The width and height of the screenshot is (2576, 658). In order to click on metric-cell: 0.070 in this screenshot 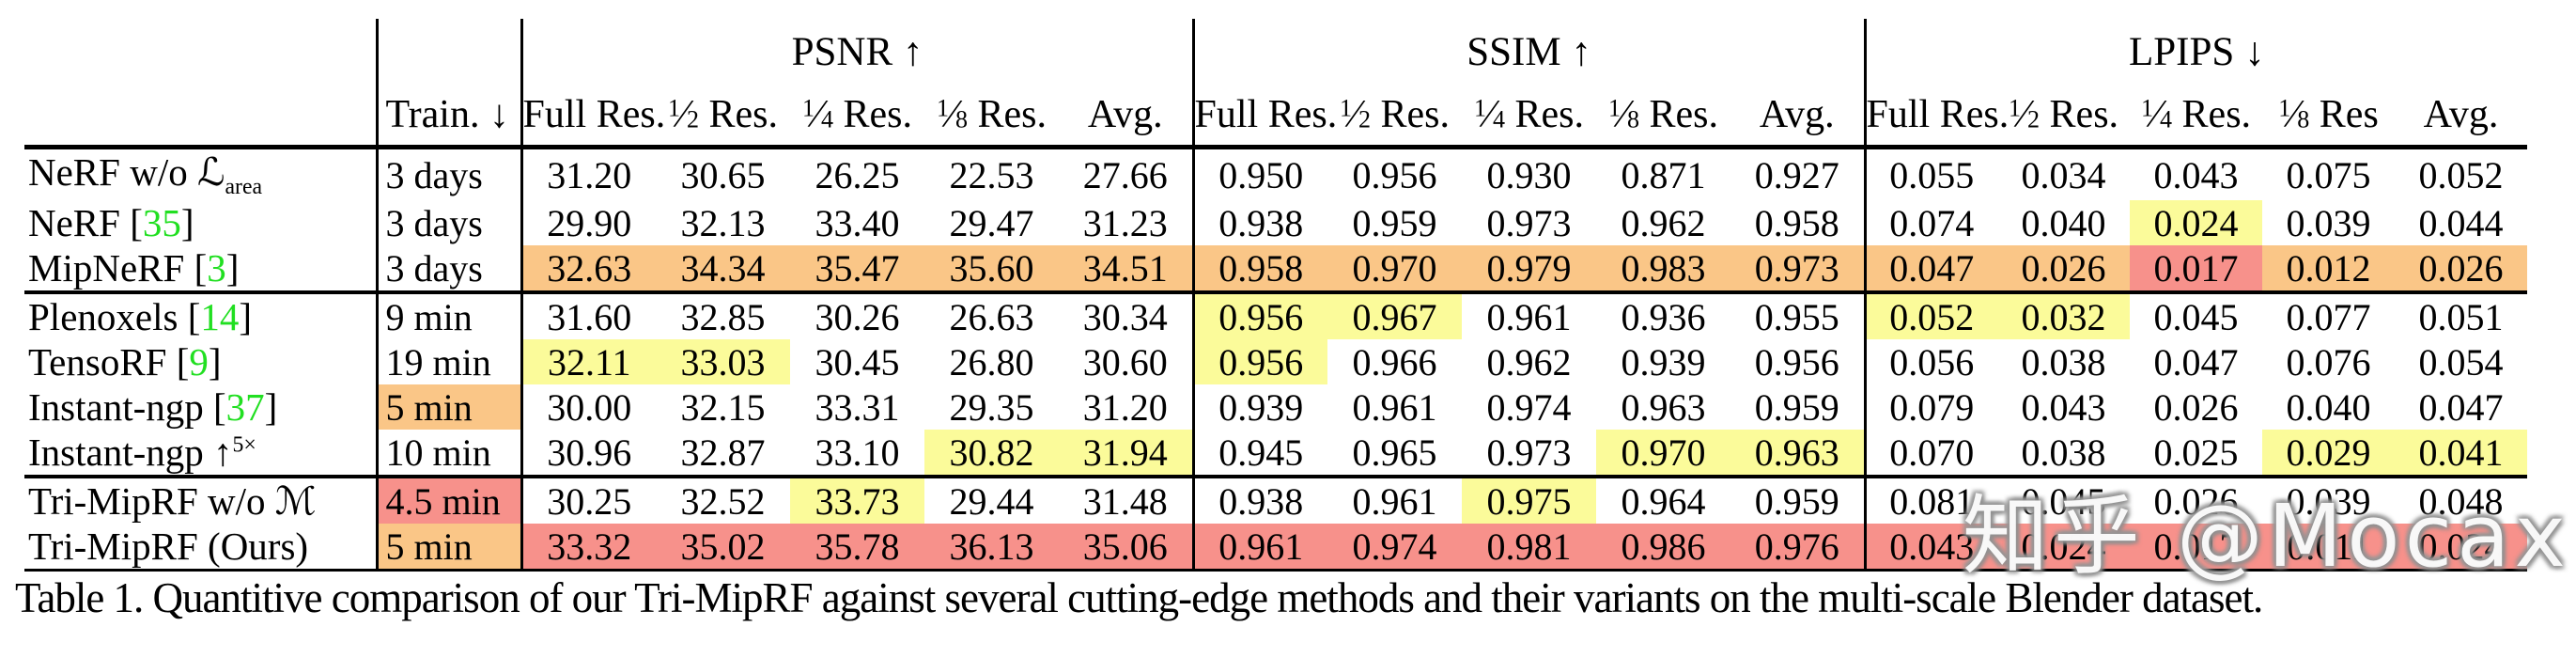, I will do `click(1931, 454)`.